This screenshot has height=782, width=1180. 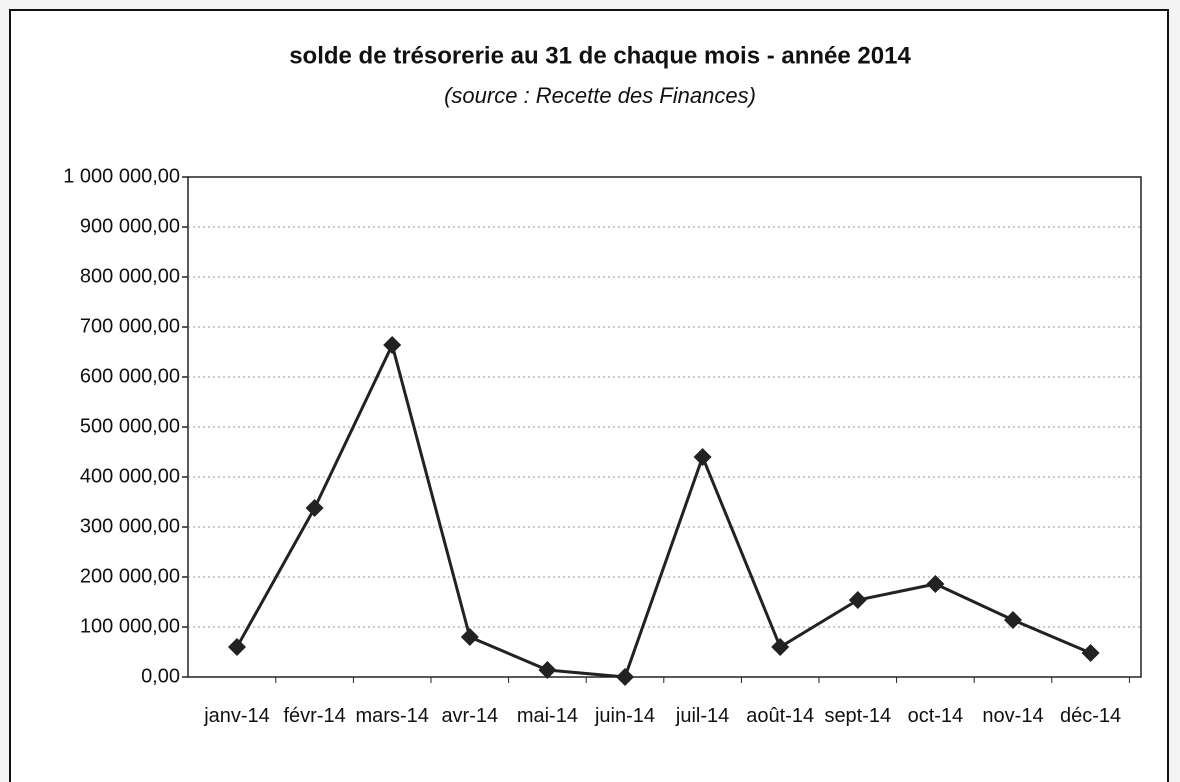 What do you see at coordinates (780, 716) in the screenshot?
I see `x-tick-label: août-14` at bounding box center [780, 716].